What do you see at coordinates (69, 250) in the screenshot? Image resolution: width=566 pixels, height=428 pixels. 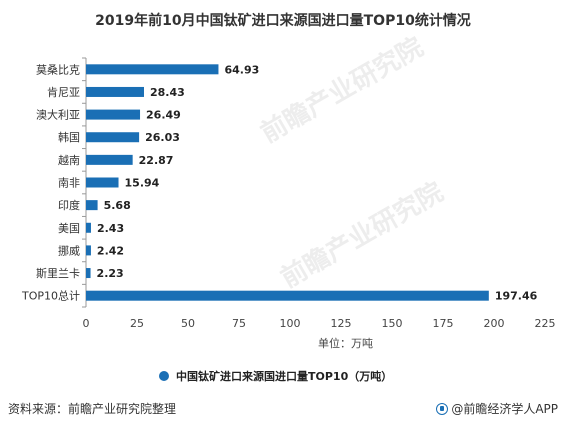 I see `category-label: 挪威` at bounding box center [69, 250].